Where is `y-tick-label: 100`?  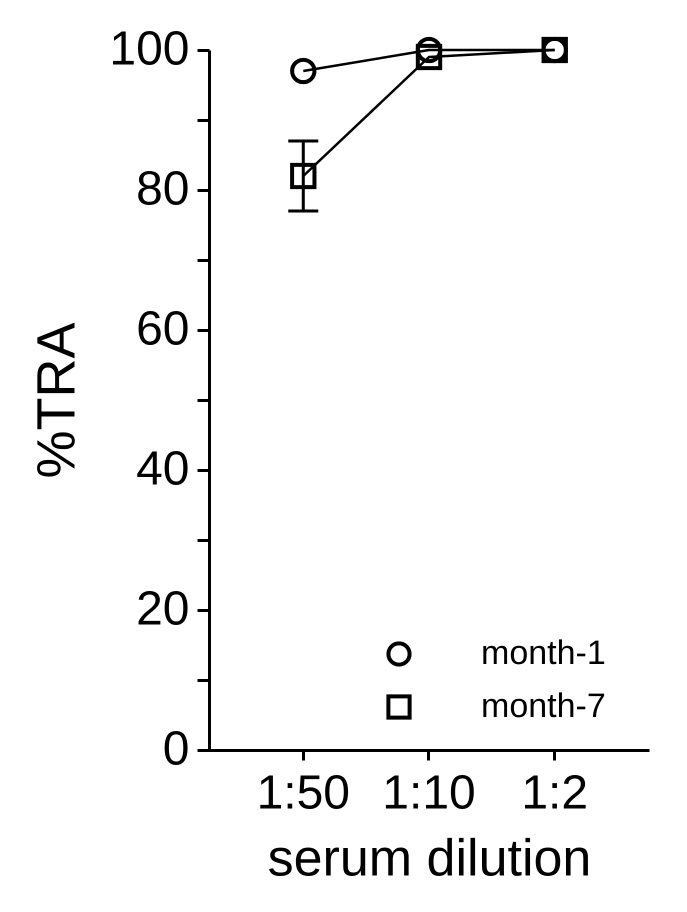
y-tick-label: 100 is located at coordinates (149, 49).